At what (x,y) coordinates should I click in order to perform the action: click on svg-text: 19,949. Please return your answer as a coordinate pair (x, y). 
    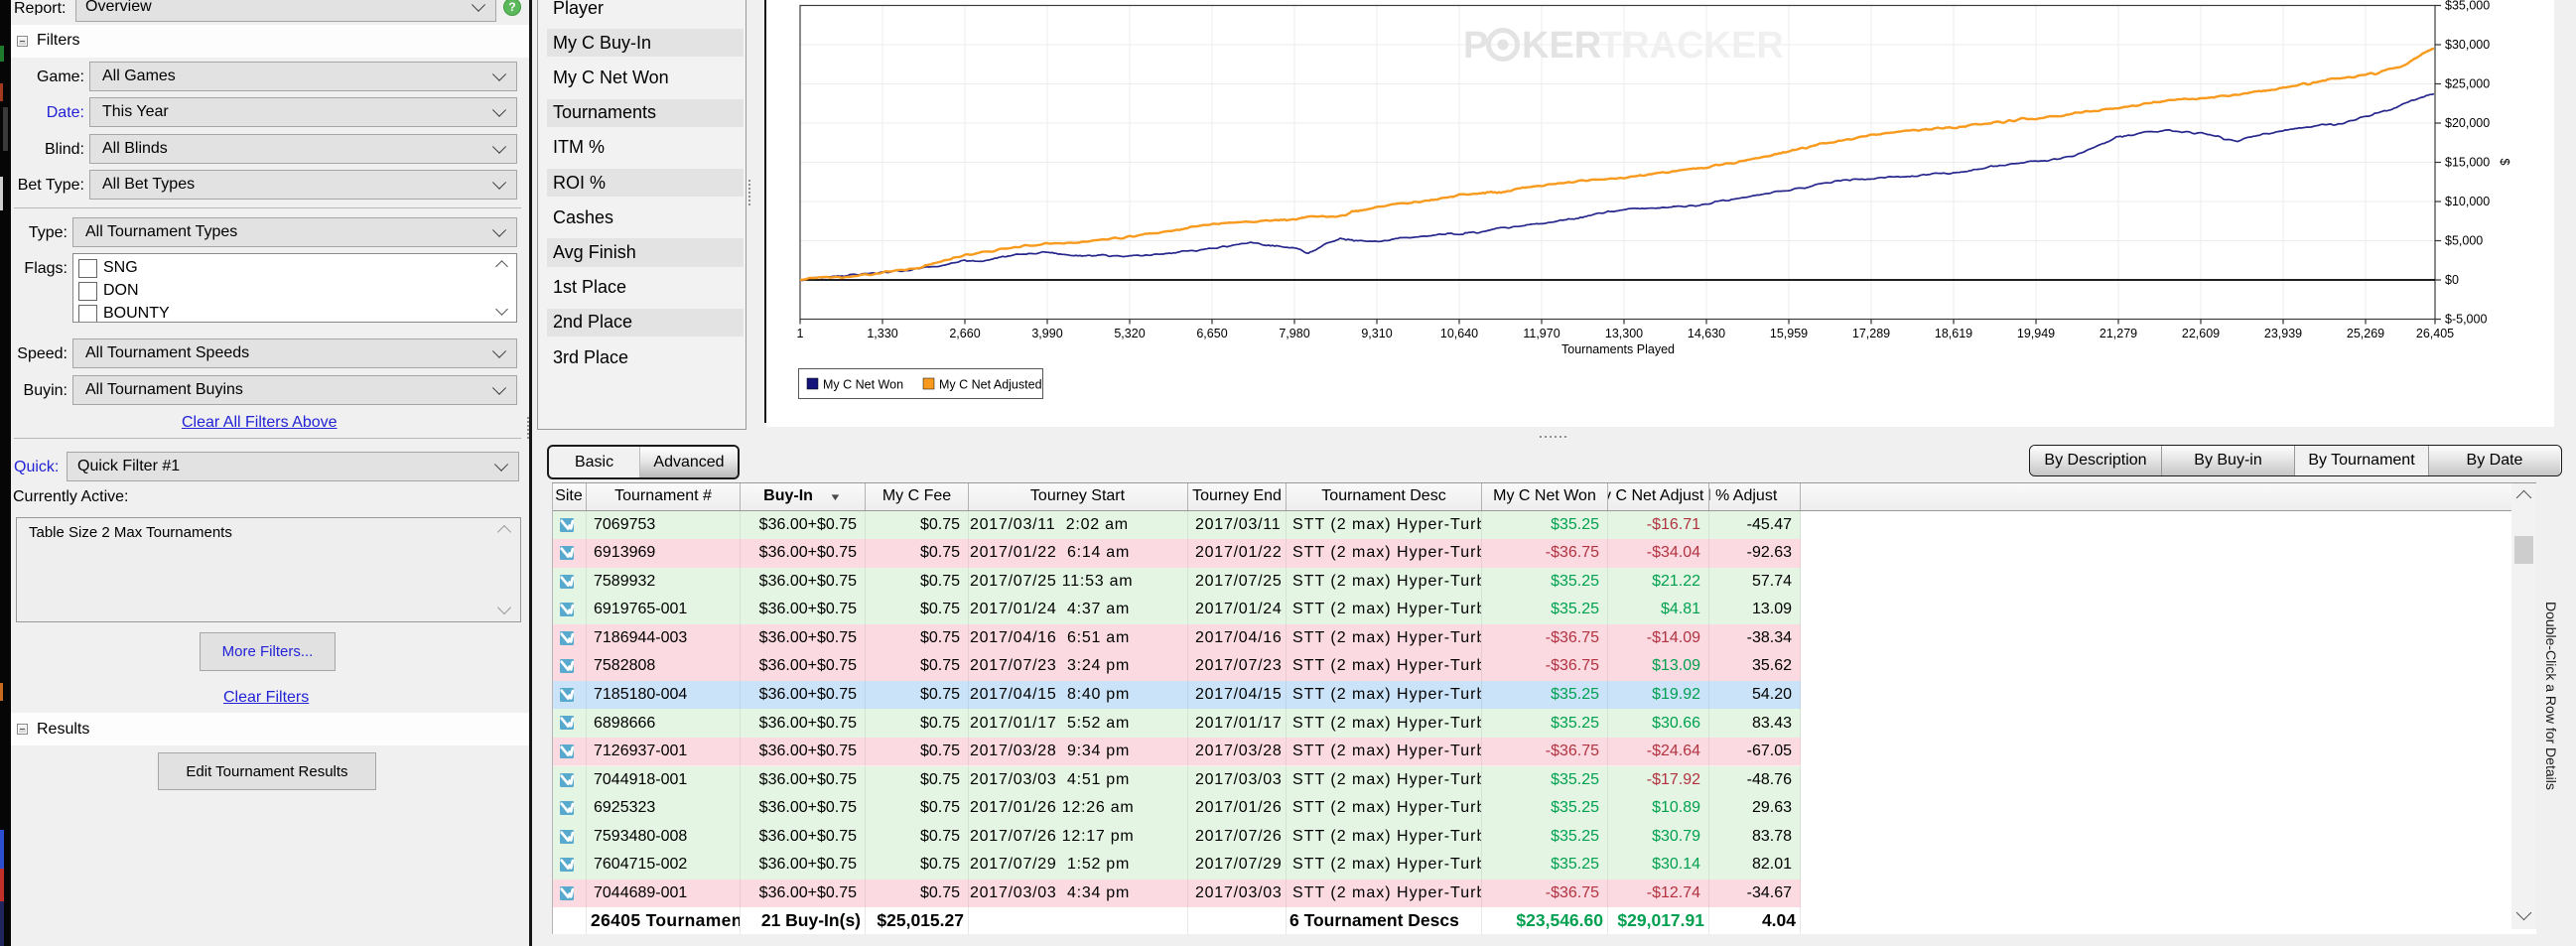
    Looking at the image, I should click on (2036, 333).